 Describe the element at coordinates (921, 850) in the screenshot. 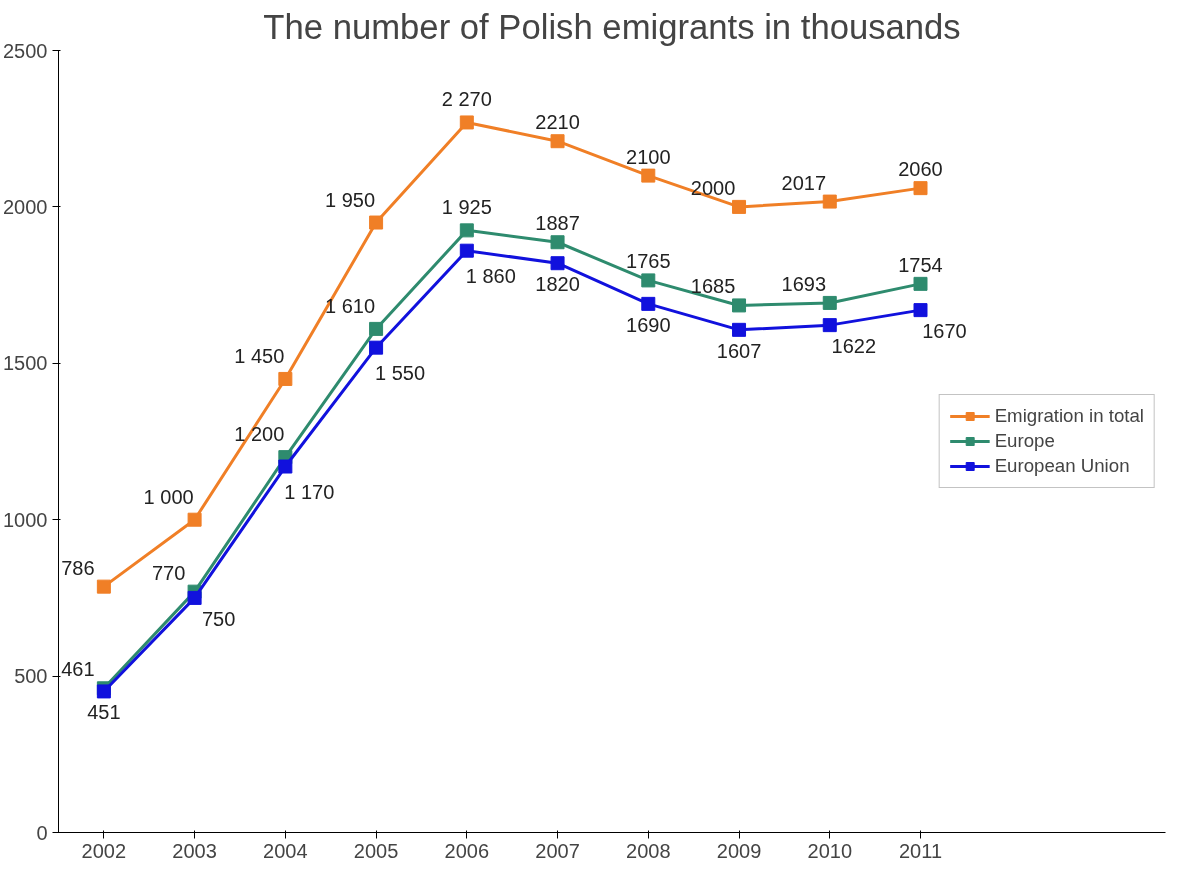

I see `x-tick-label: 2011` at that location.